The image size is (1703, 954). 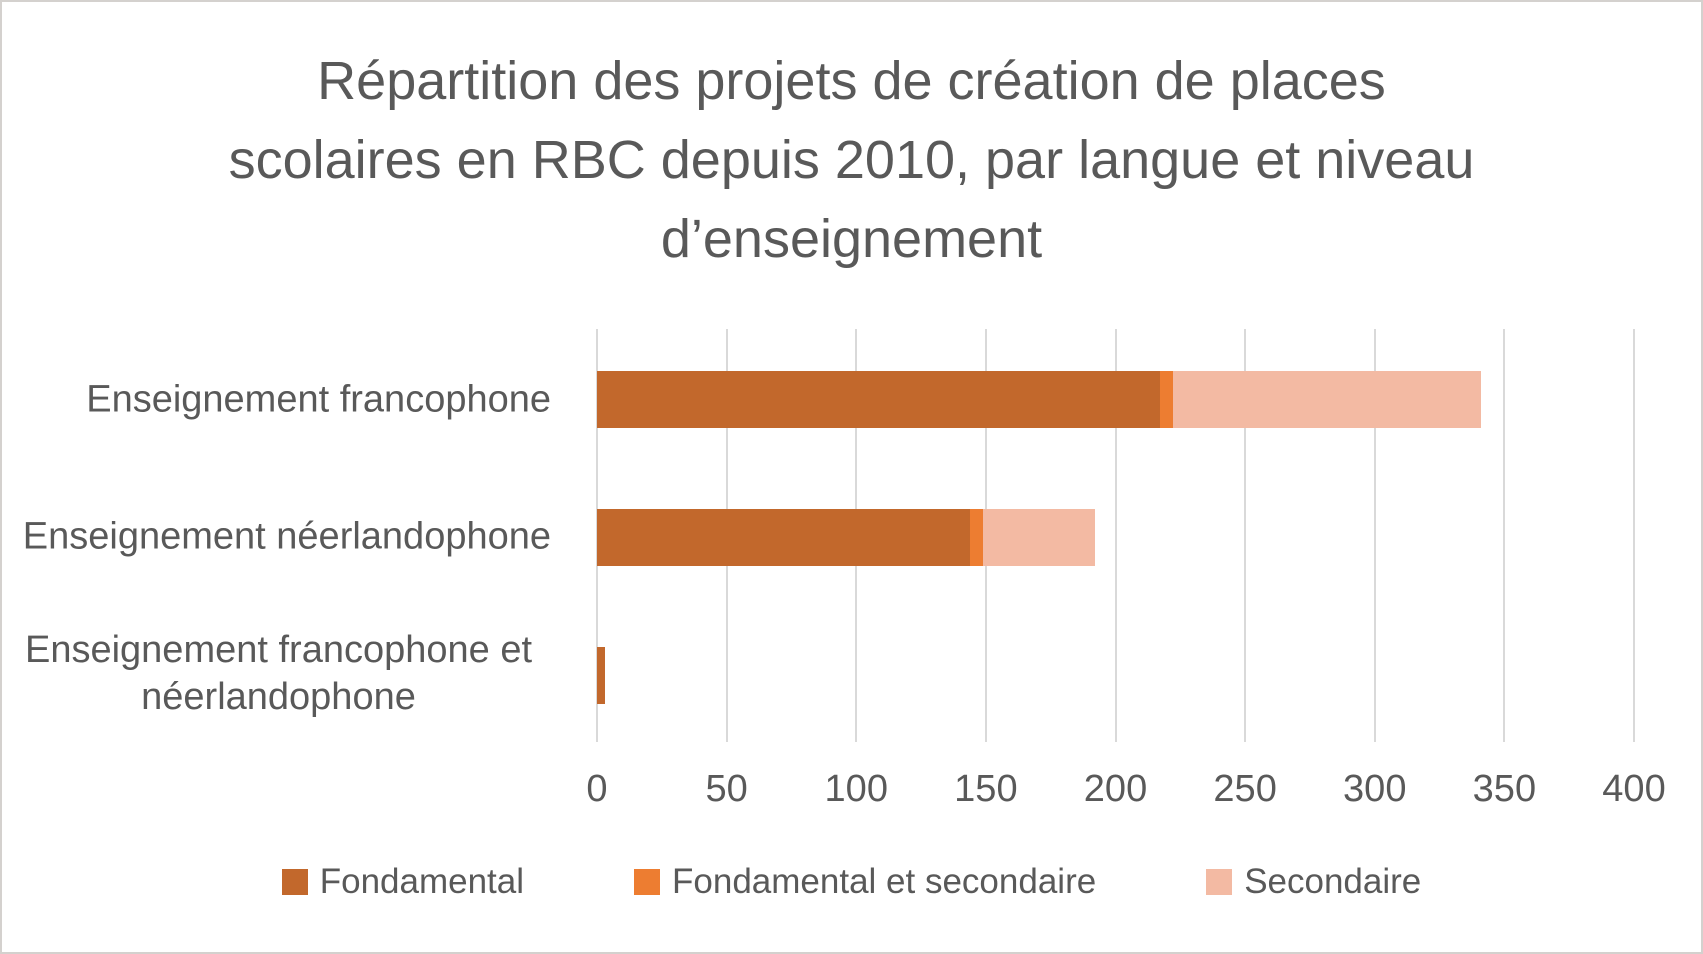 I want to click on category-label-francophone: Enseignement francophone, so click(x=318, y=399).